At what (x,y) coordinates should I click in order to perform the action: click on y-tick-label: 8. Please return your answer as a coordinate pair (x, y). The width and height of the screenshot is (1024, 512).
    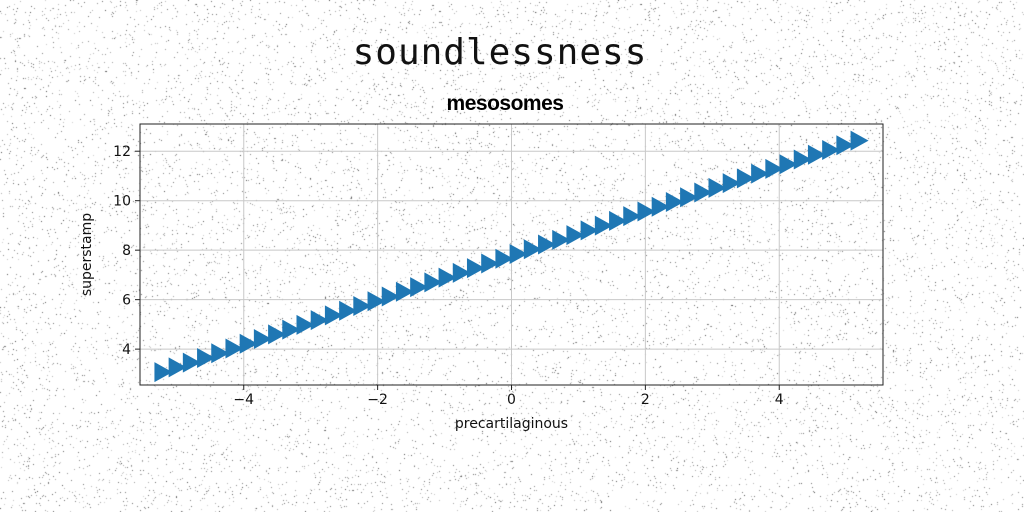
    Looking at the image, I should click on (126, 251).